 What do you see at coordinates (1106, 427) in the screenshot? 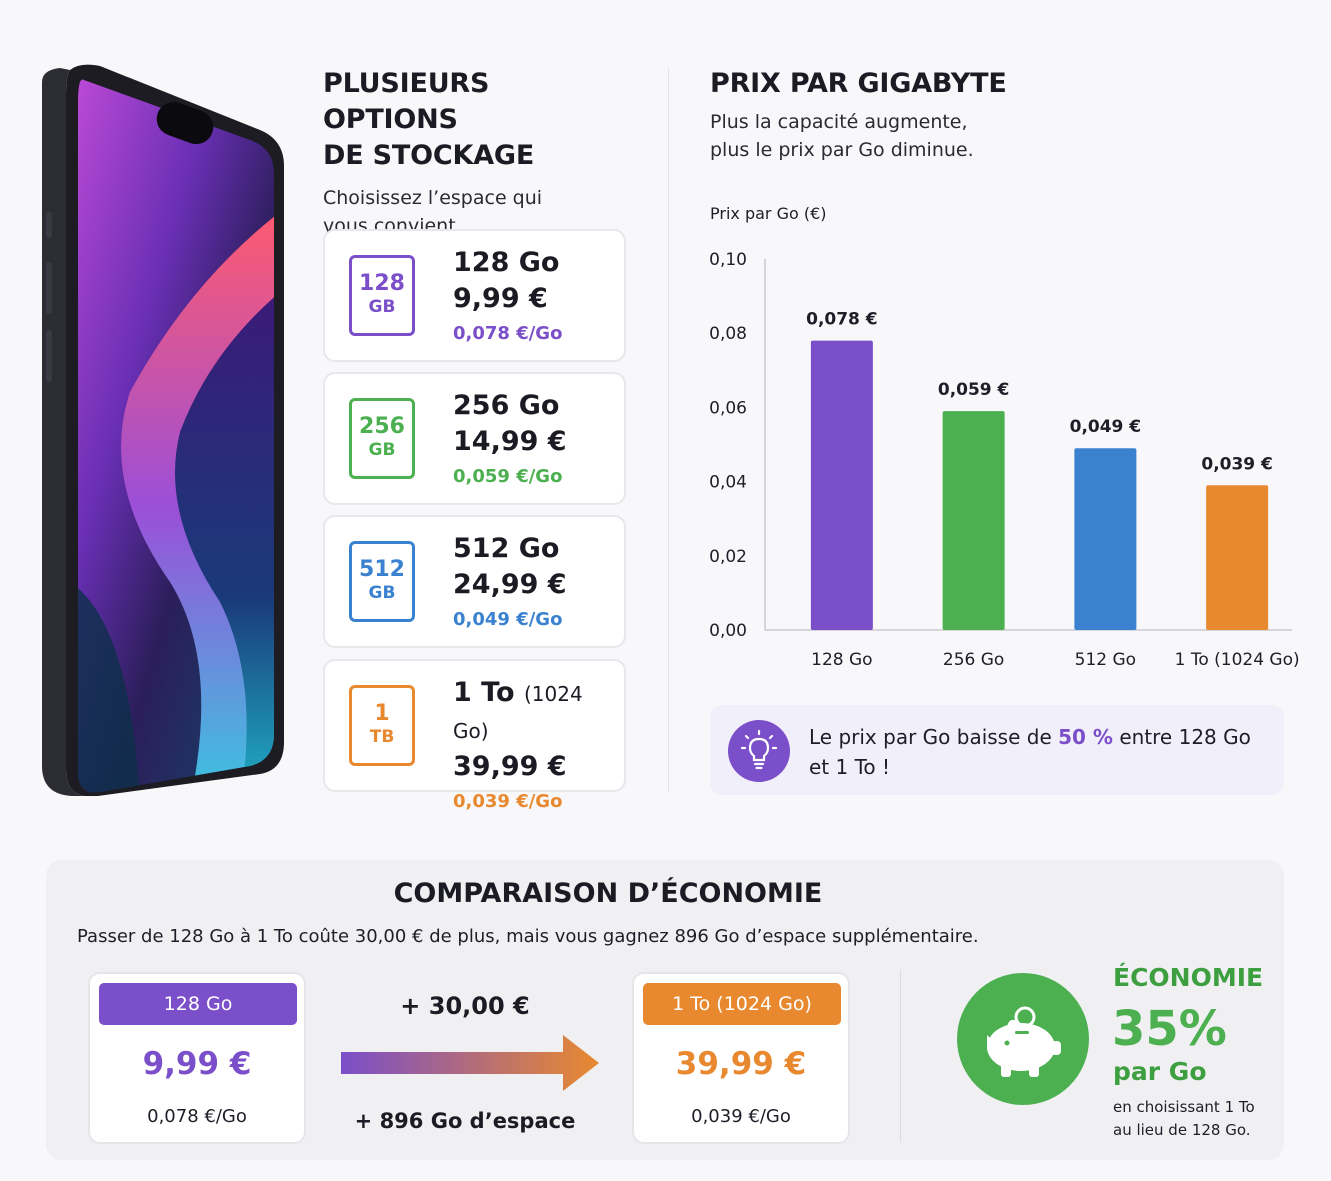
I see `bar-data-label: 0,049 €` at bounding box center [1106, 427].